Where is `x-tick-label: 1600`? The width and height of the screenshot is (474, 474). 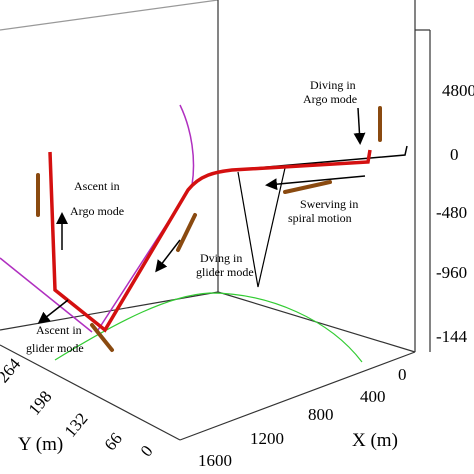
x-tick-label: 1600 is located at coordinates (215, 460).